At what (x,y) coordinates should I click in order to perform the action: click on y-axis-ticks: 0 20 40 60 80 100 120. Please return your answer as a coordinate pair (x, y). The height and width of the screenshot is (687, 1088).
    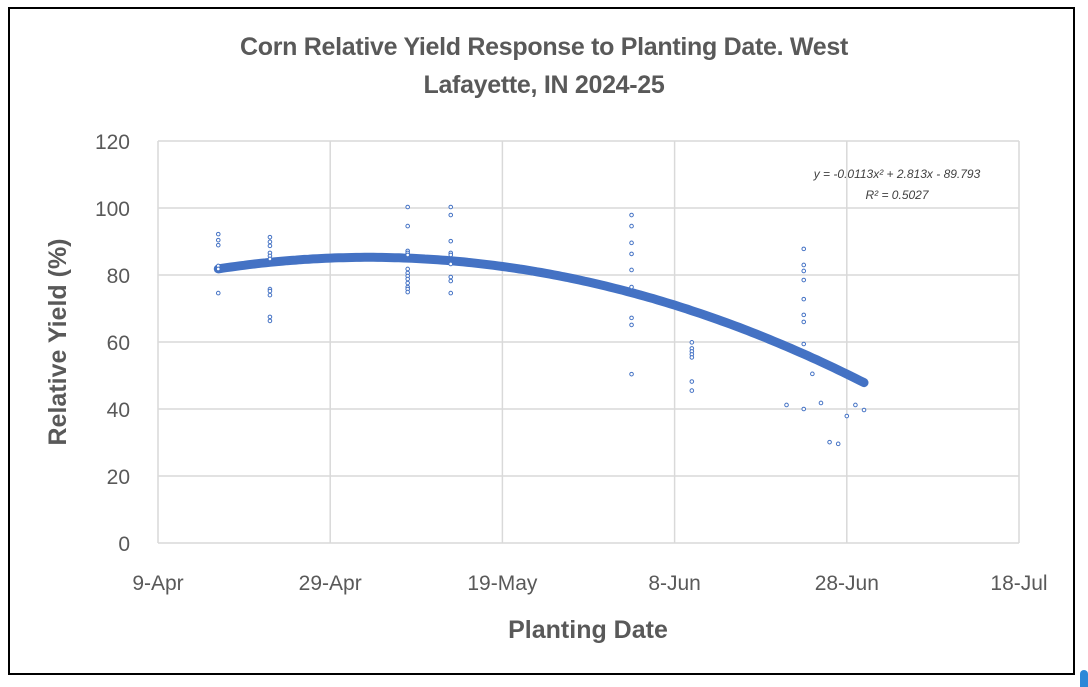
    Looking at the image, I should click on (112, 343).